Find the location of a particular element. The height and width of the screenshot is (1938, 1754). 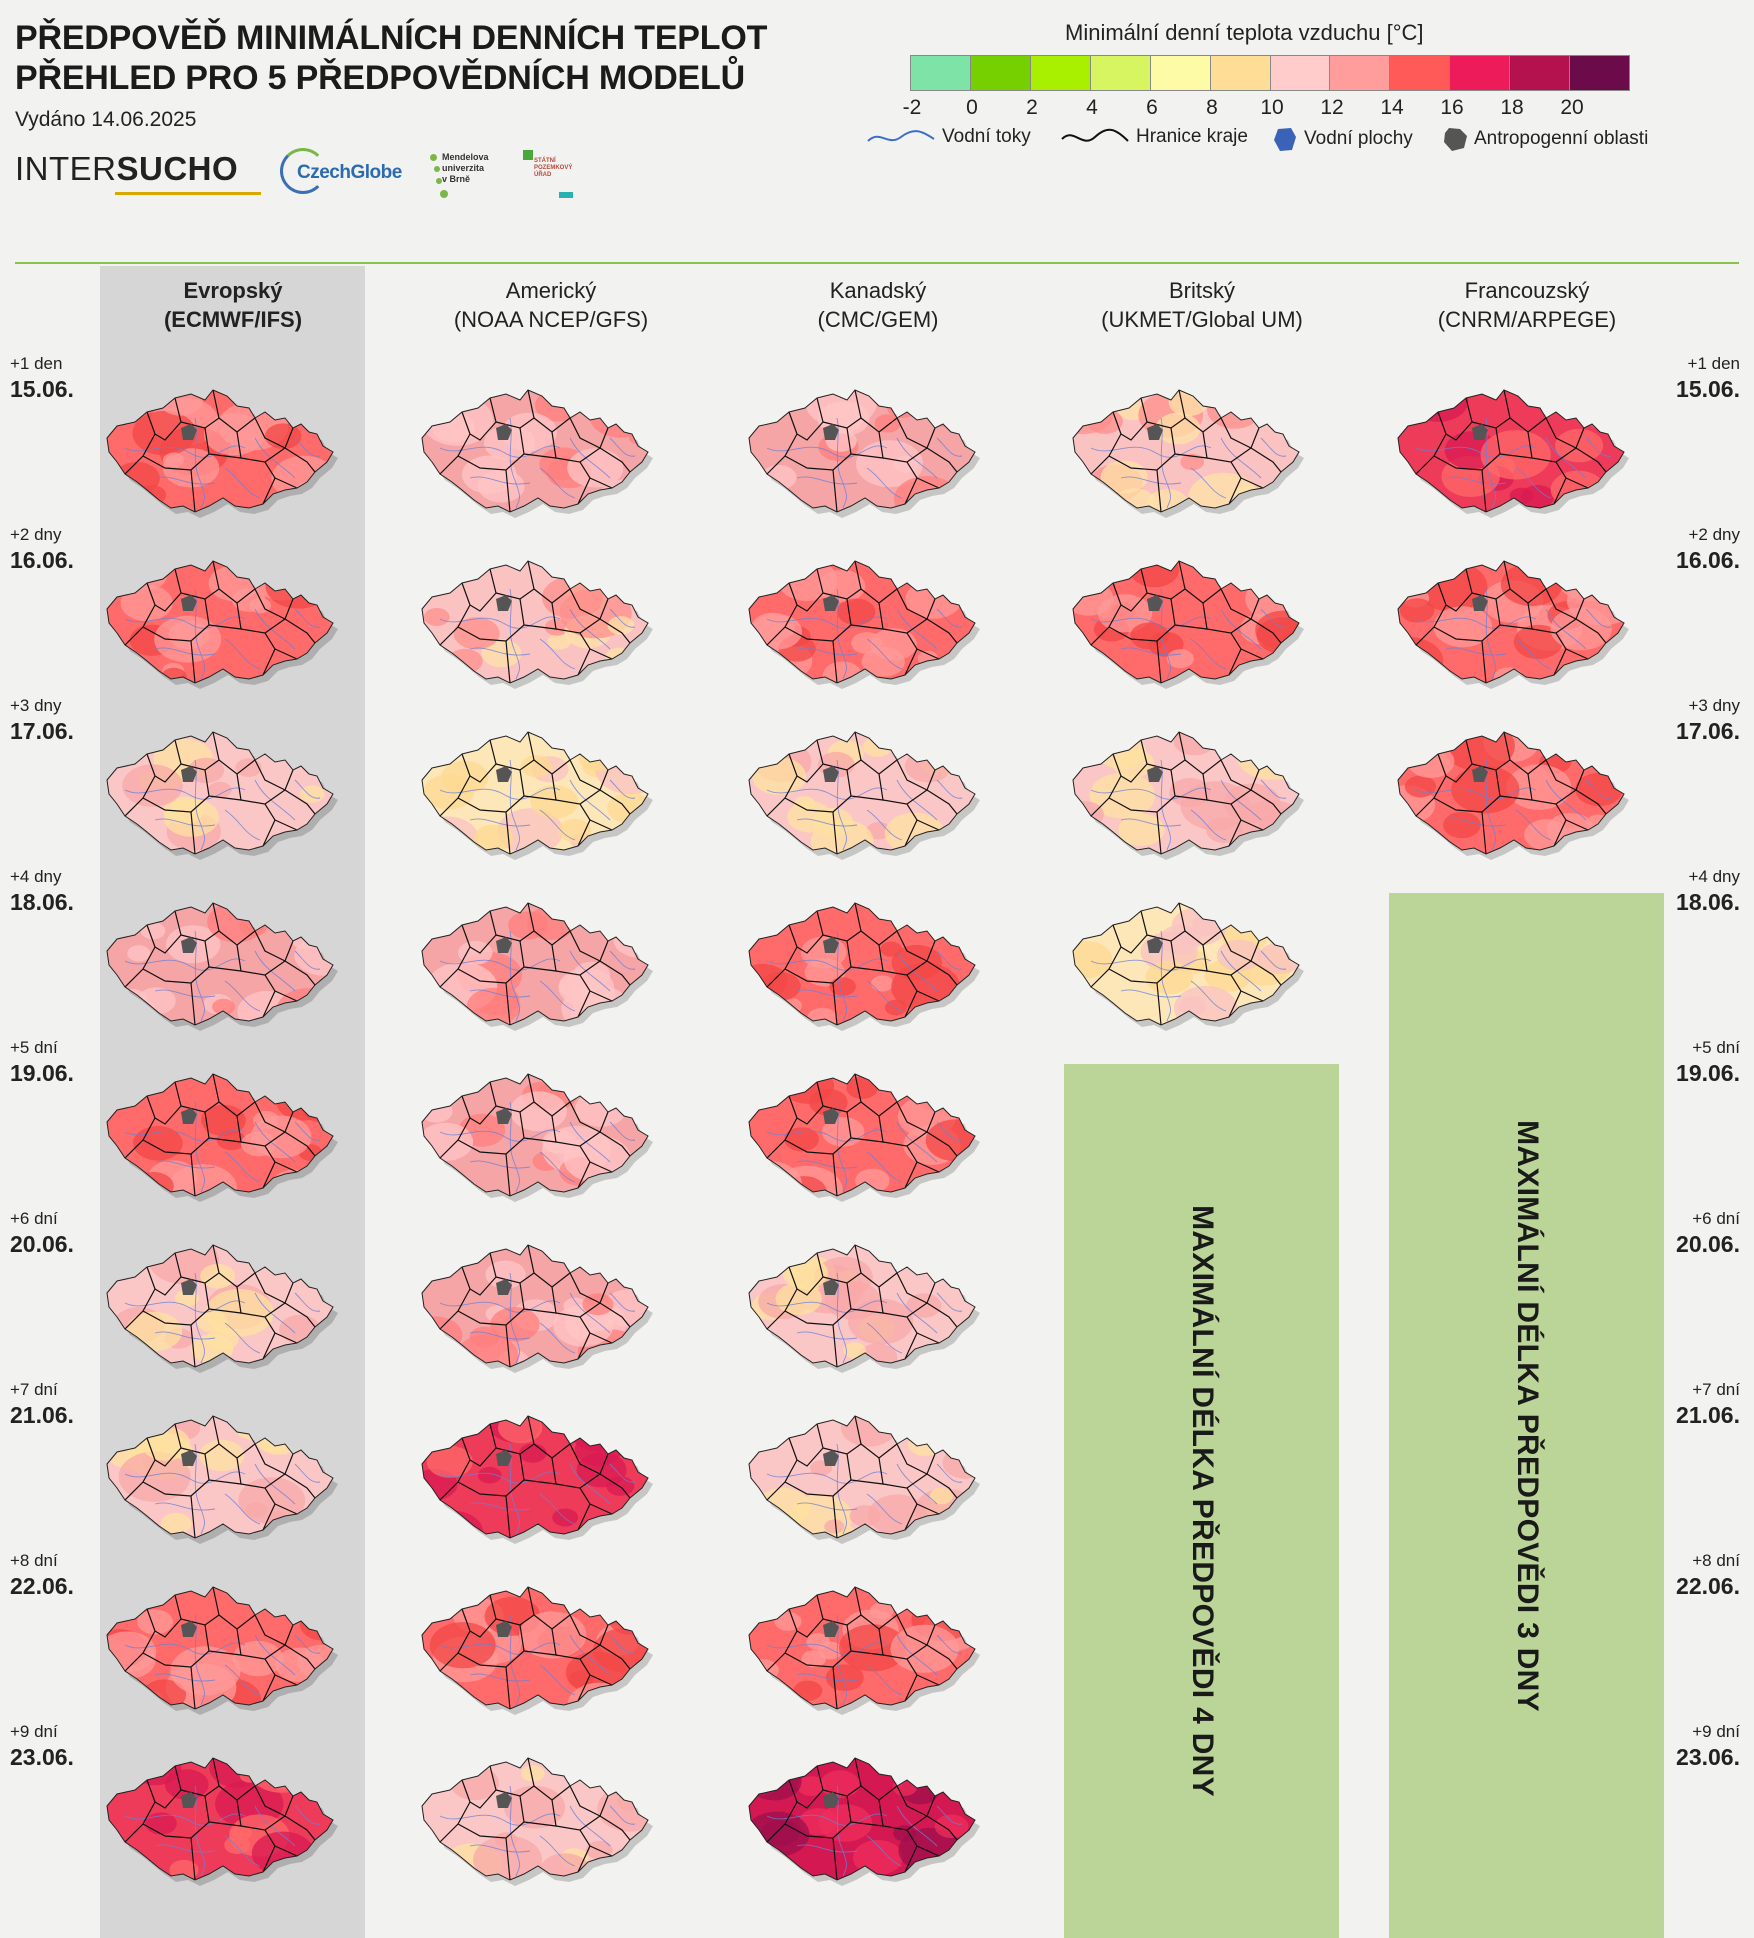

model-header-arpege: Francouzský (CNRM/ARPEGE) is located at coordinates (1527, 305).